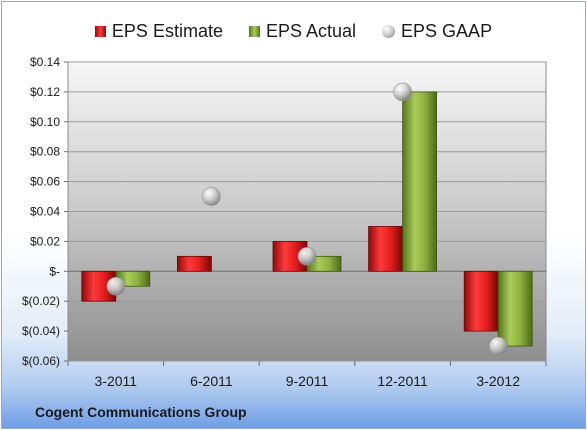 The image size is (587, 430). What do you see at coordinates (45, 92) in the screenshot?
I see `y-tick-label: $0.12` at bounding box center [45, 92].